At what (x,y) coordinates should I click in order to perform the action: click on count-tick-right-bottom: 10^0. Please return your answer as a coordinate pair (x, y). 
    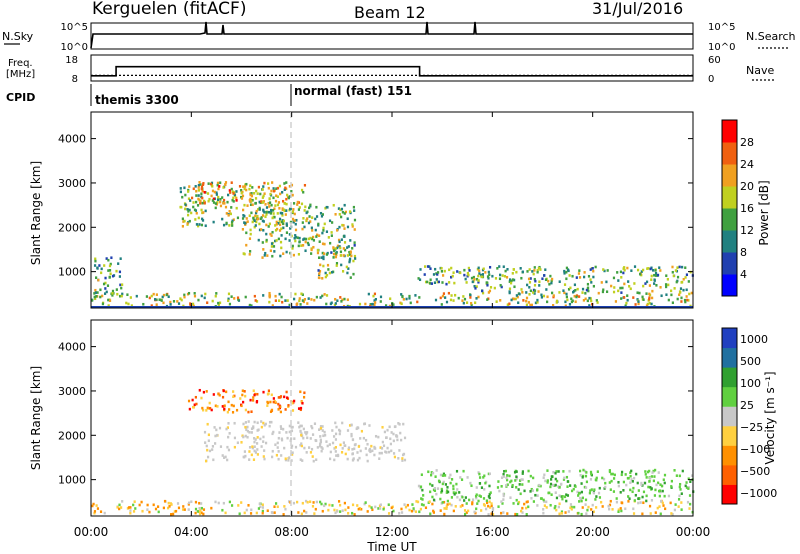
    Looking at the image, I should click on (721, 47).